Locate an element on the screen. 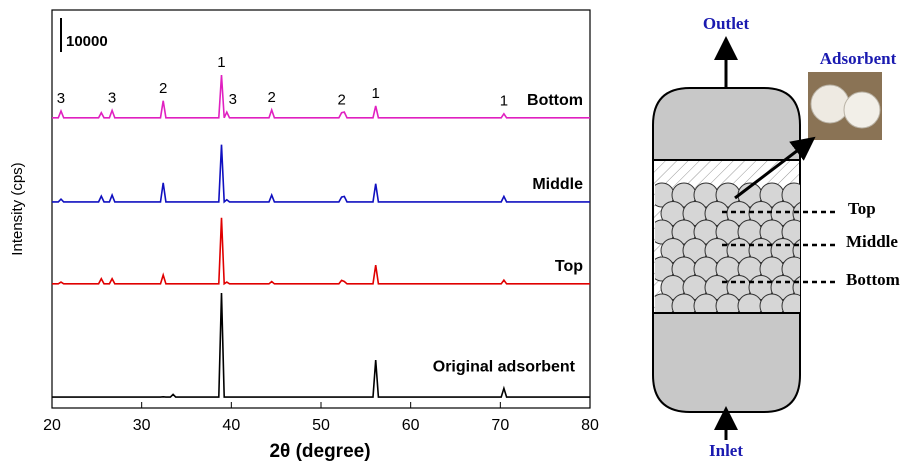  y-axis-label: Intensity (cps) is located at coordinates (17, 208).